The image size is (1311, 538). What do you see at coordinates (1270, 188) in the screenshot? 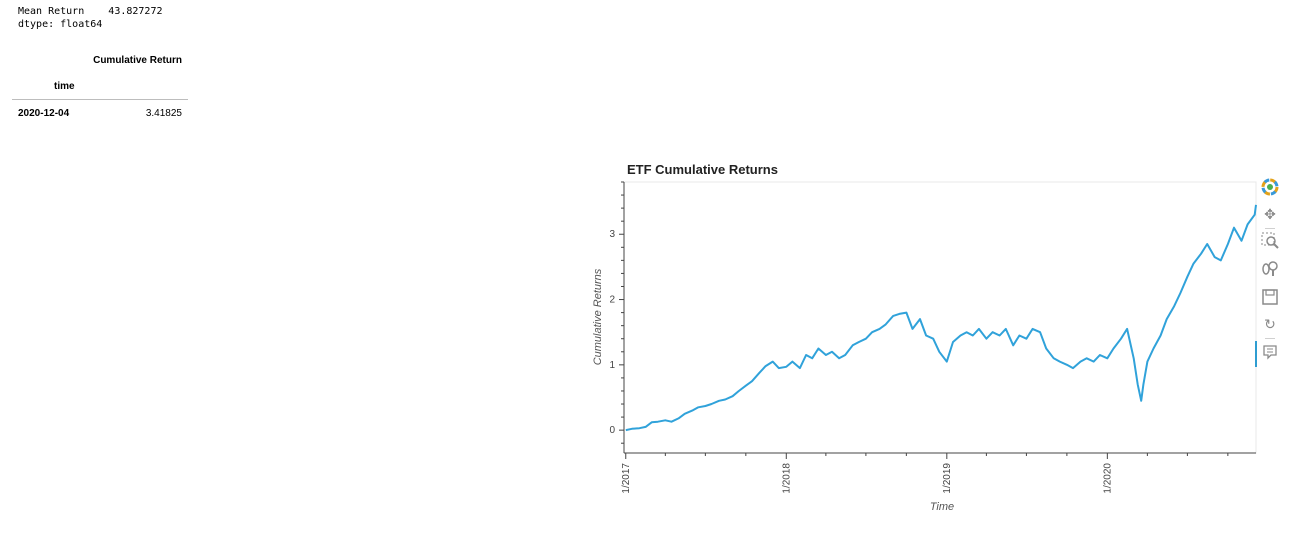
I see `bokeh-logo-icon` at bounding box center [1270, 188].